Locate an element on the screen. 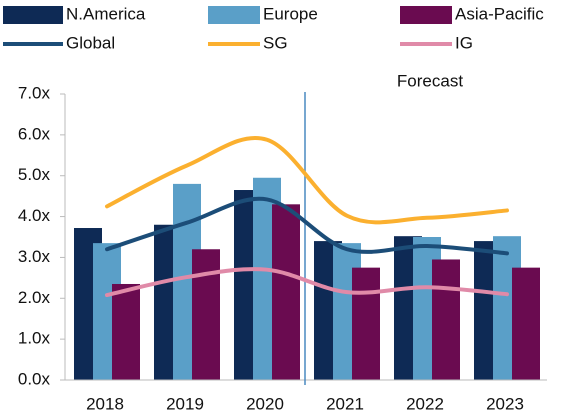  forecast-annotation: Forecast is located at coordinates (430, 80).